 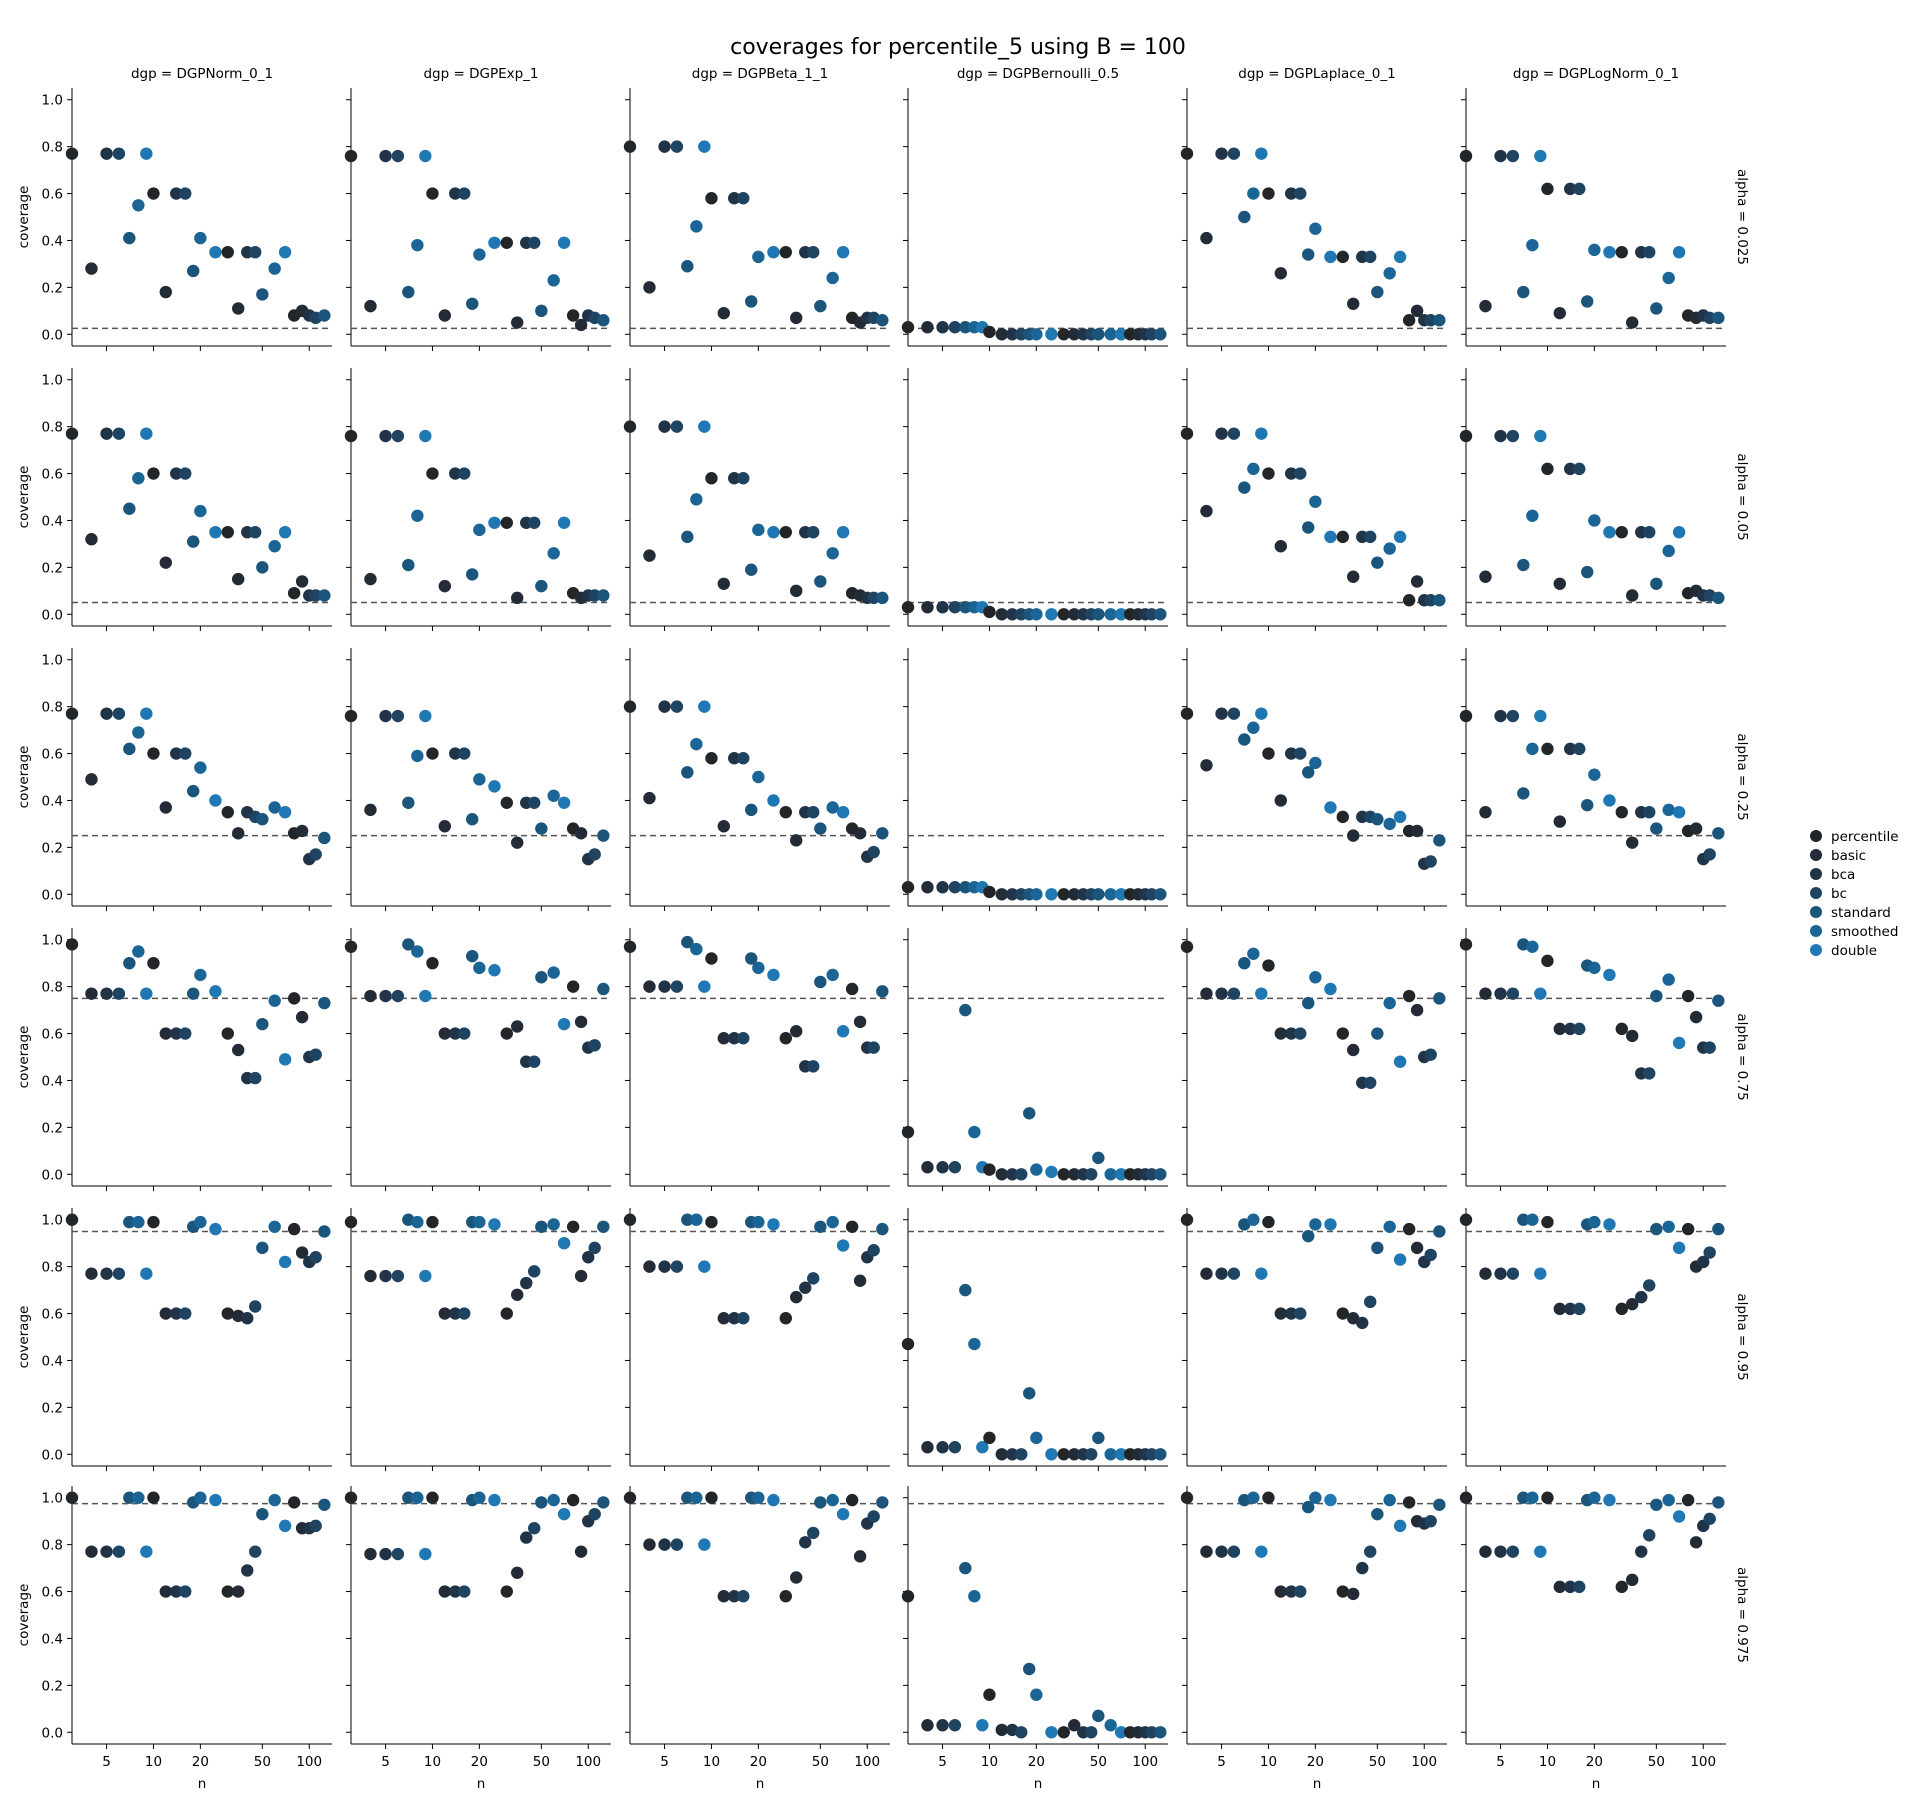 What do you see at coordinates (756, 1639) in the screenshot?
I see `facet-panel: 5 10 20 50 100 n` at bounding box center [756, 1639].